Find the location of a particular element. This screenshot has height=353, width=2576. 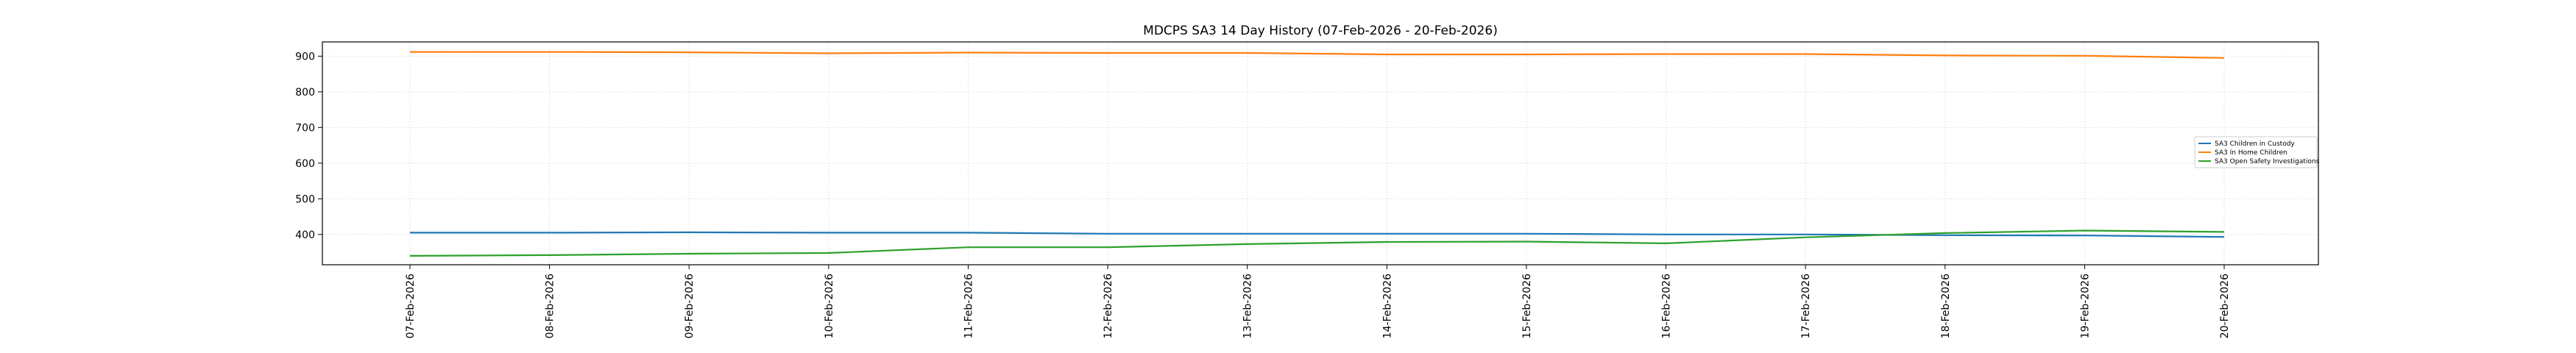

legend-box is located at coordinates (2256, 152).